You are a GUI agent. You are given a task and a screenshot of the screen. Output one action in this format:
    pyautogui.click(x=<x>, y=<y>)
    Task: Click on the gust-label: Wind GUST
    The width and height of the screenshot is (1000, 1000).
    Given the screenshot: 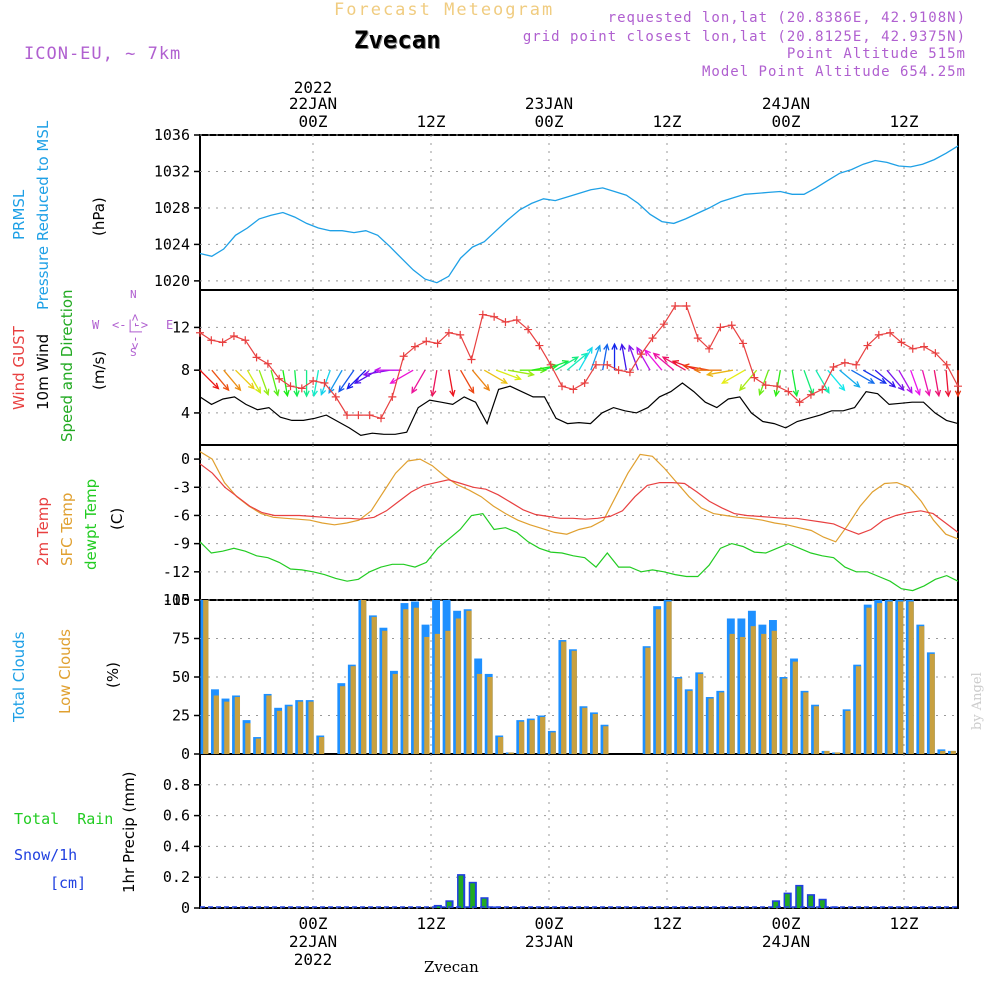 What is the action you would take?
    pyautogui.click(x=19, y=368)
    